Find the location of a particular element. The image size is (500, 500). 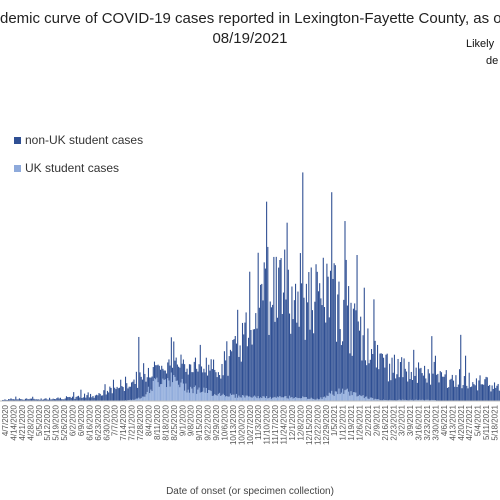

x-tick-label: 12/15/2020 is located at coordinates (309, 424).